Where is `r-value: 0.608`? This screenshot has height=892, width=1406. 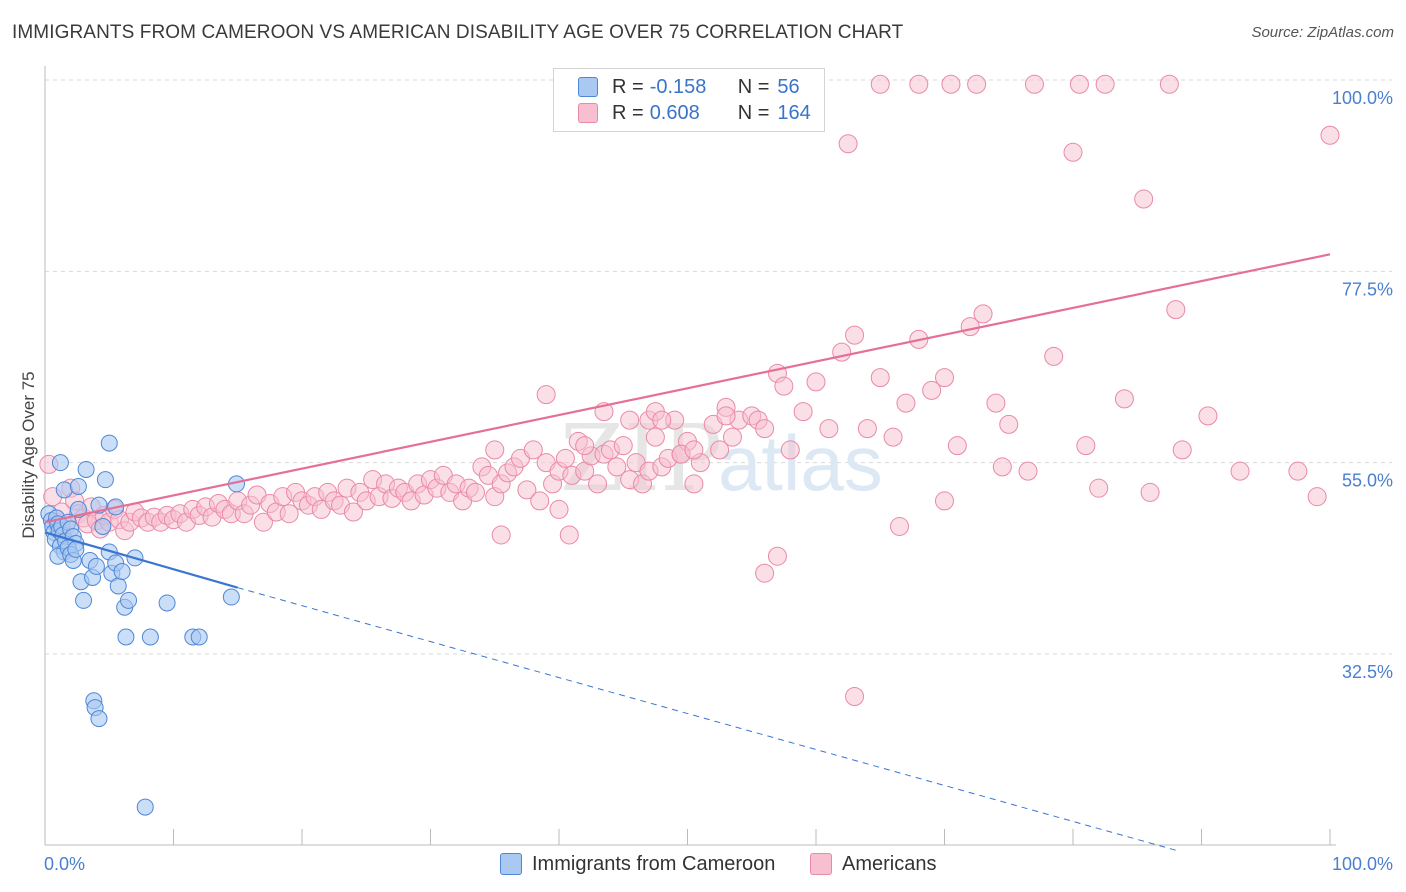
r-value: 0.608 is located at coordinates (674, 112).